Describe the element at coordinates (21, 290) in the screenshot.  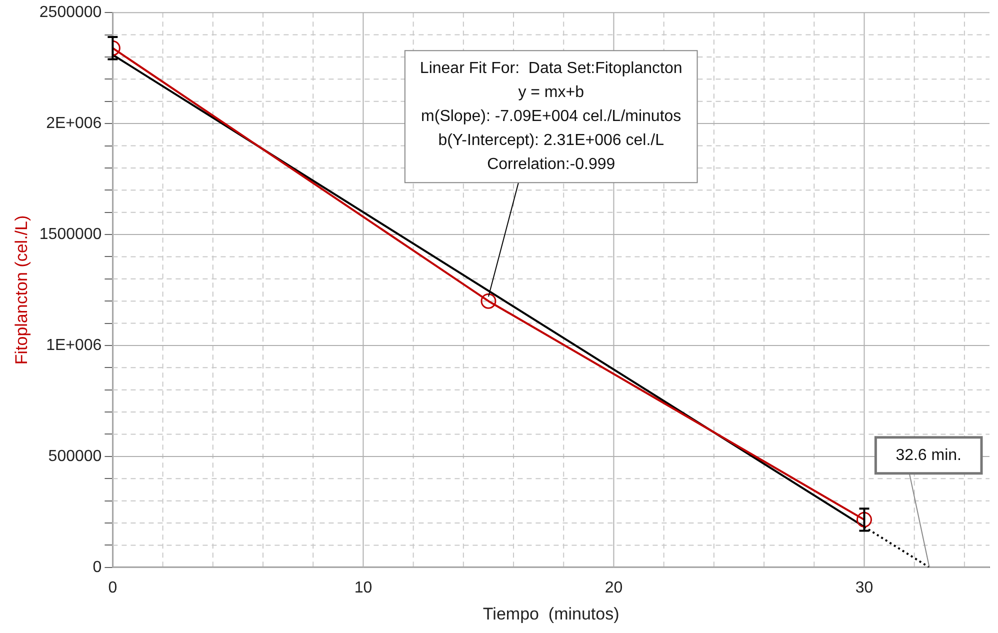
I see `y-axis-title: Fitoplancton (cel./L)` at that location.